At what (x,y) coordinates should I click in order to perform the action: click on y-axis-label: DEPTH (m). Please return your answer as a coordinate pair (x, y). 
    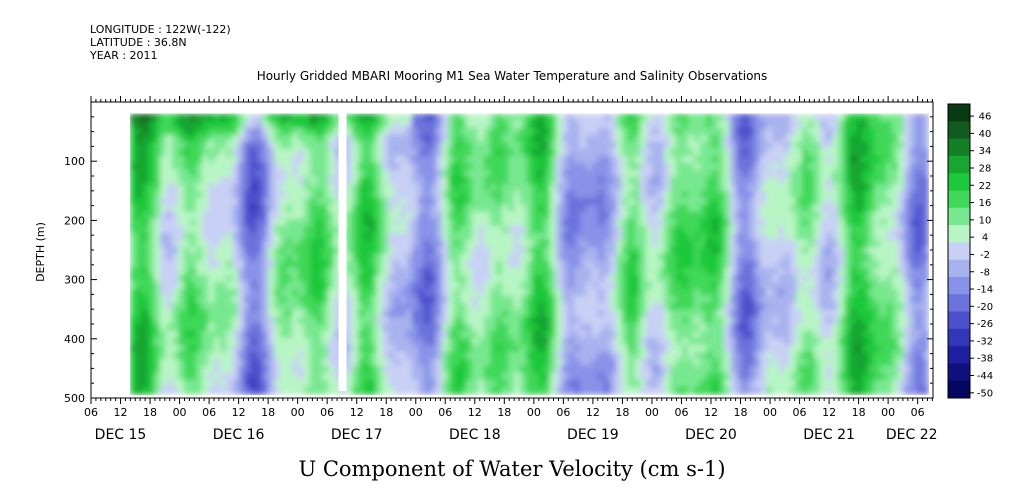
    Looking at the image, I should click on (40, 252).